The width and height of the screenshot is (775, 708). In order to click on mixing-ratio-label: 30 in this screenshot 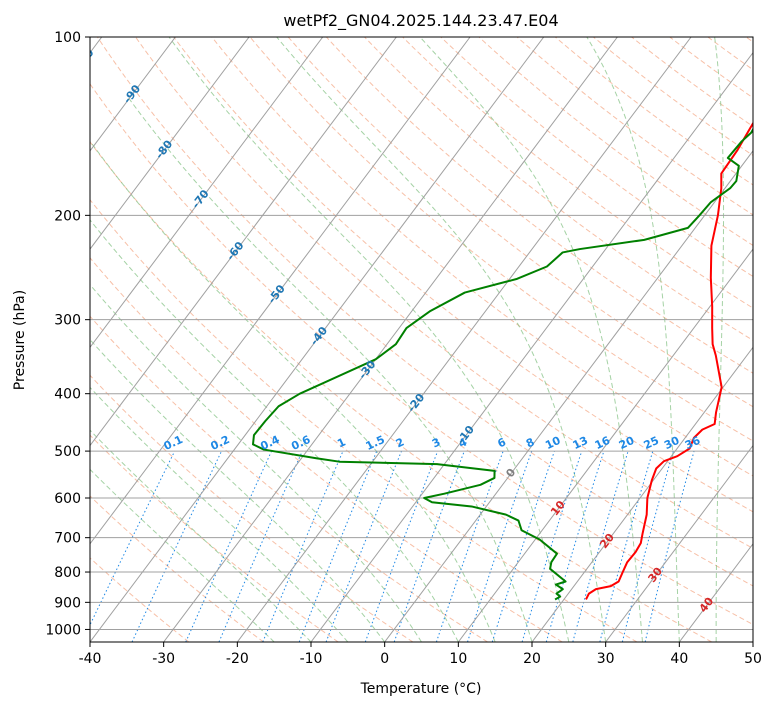, I will do `click(672, 443)`.